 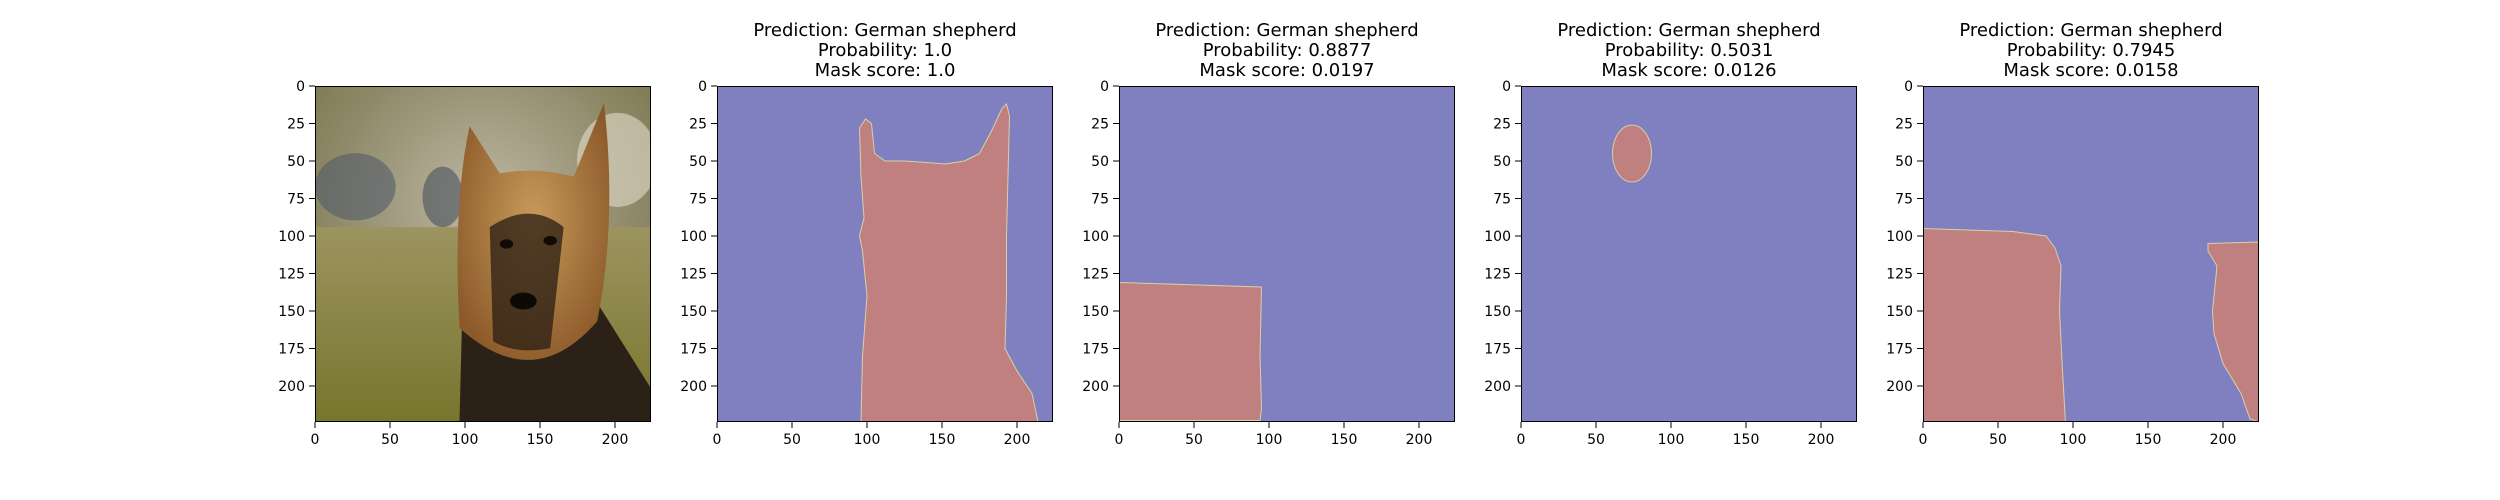 What do you see at coordinates (1287, 50) in the screenshot?
I see `panel-title-line: Probability: 0.8877` at bounding box center [1287, 50].